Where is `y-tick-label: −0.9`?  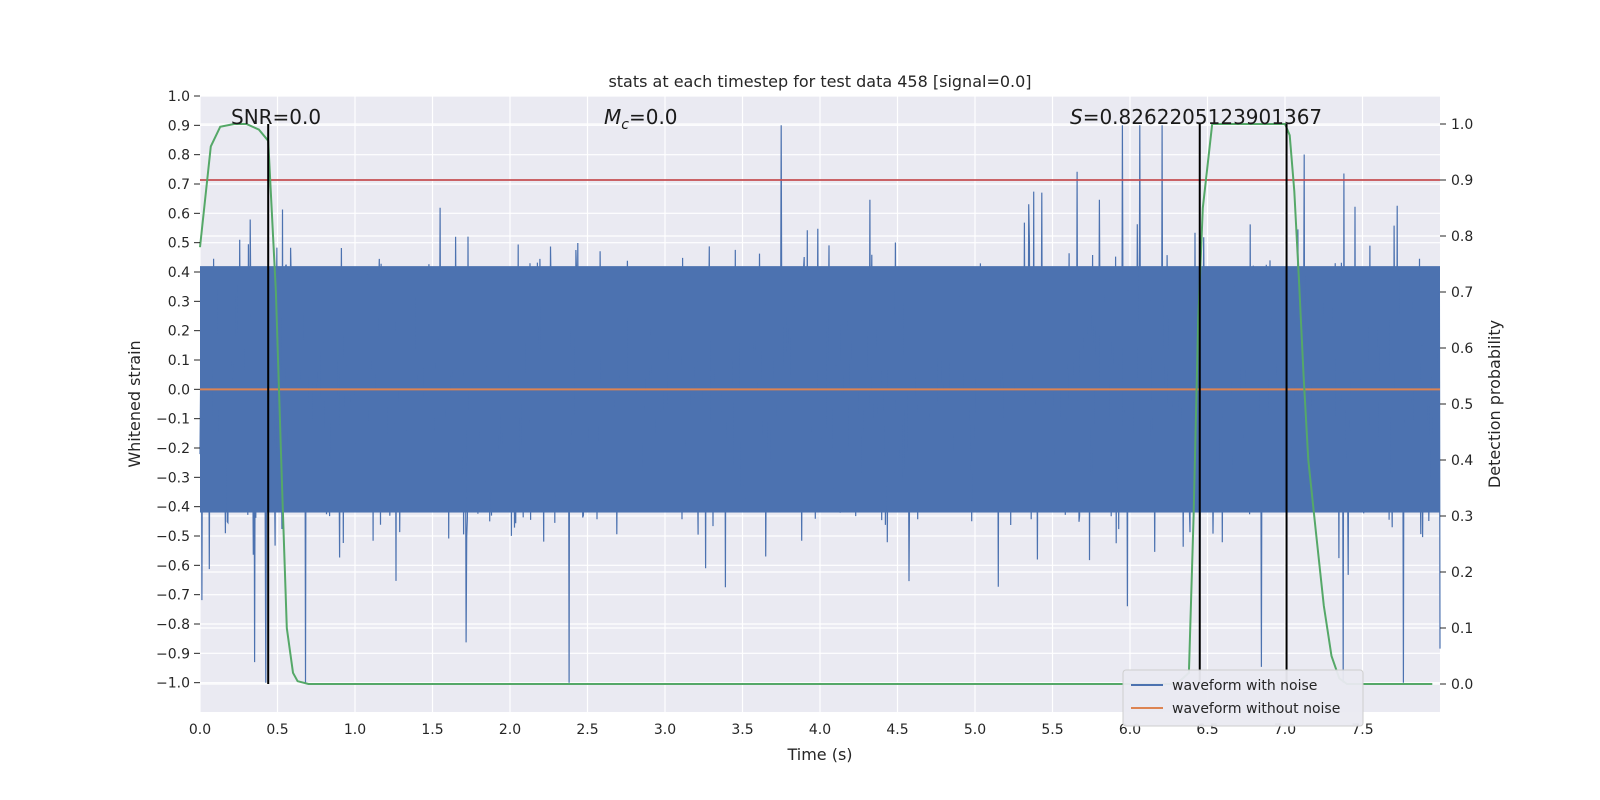
y-tick-label: −0.9 is located at coordinates (173, 654).